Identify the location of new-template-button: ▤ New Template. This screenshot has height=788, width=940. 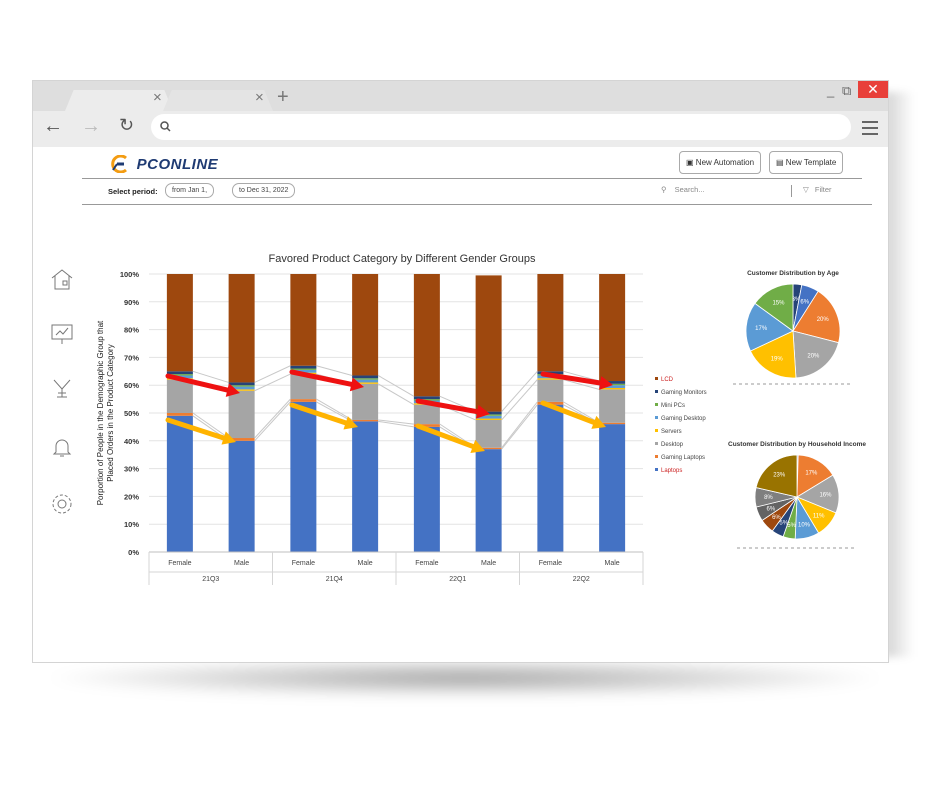
(806, 162).